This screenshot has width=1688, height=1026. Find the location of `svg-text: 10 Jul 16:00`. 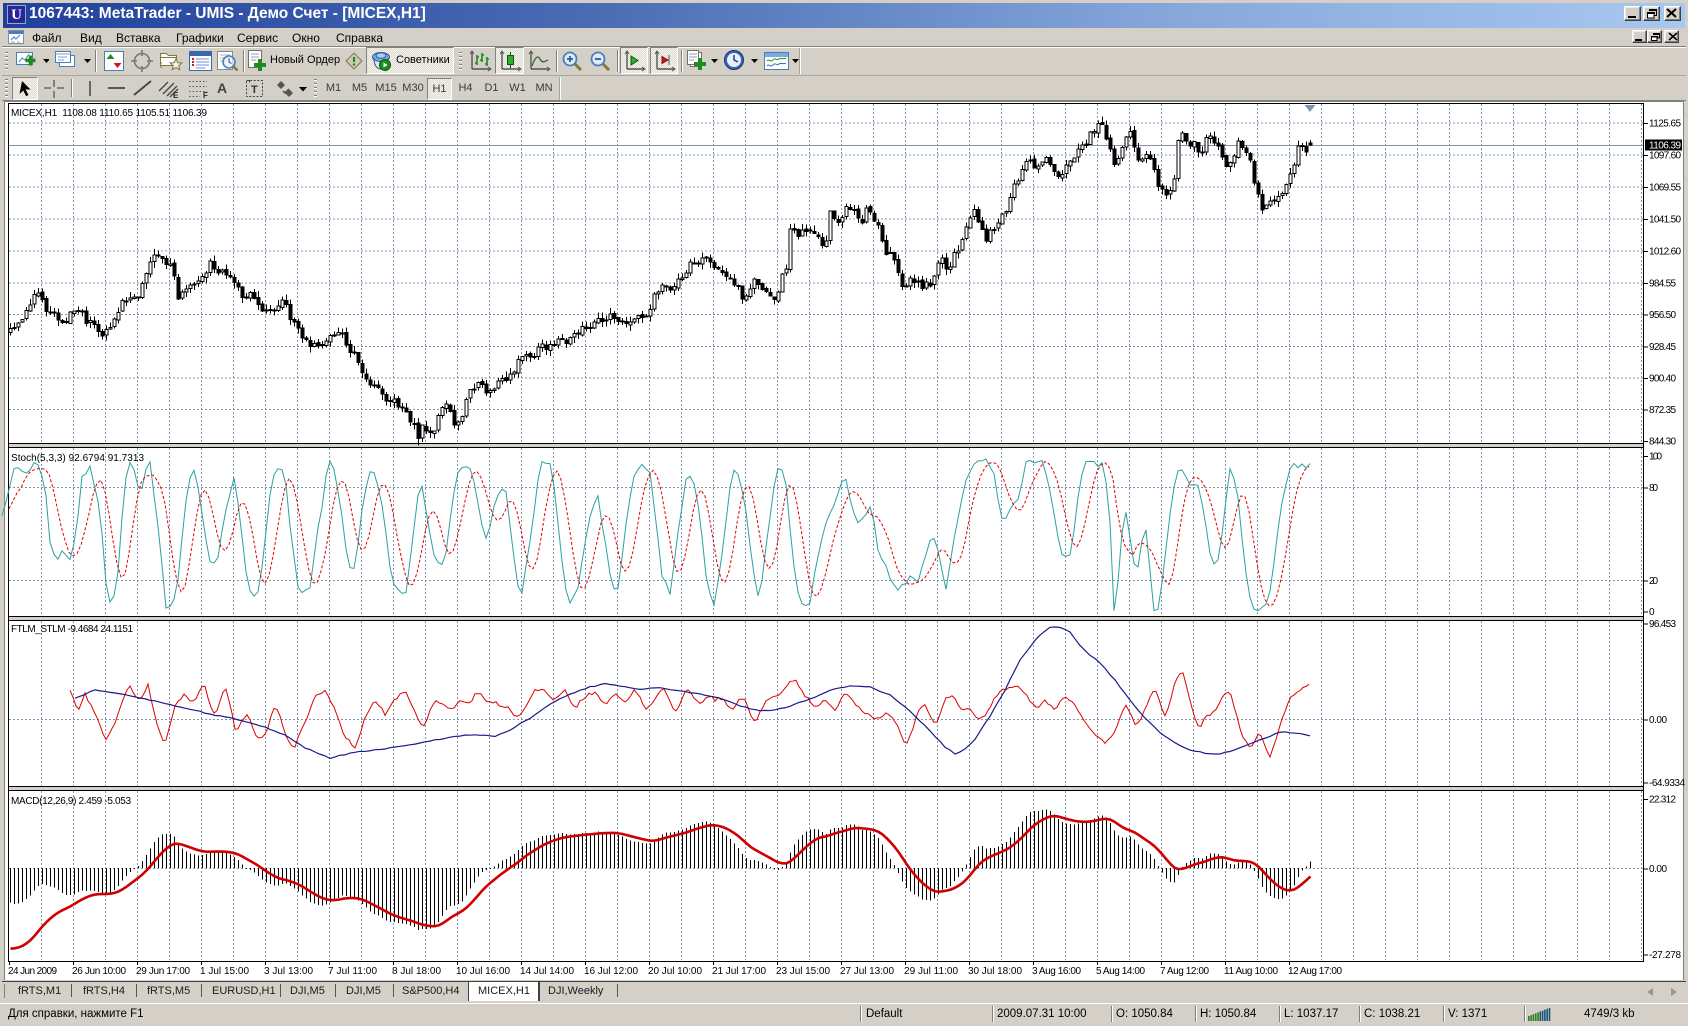

svg-text: 10 Jul 16:00 is located at coordinates (483, 971).